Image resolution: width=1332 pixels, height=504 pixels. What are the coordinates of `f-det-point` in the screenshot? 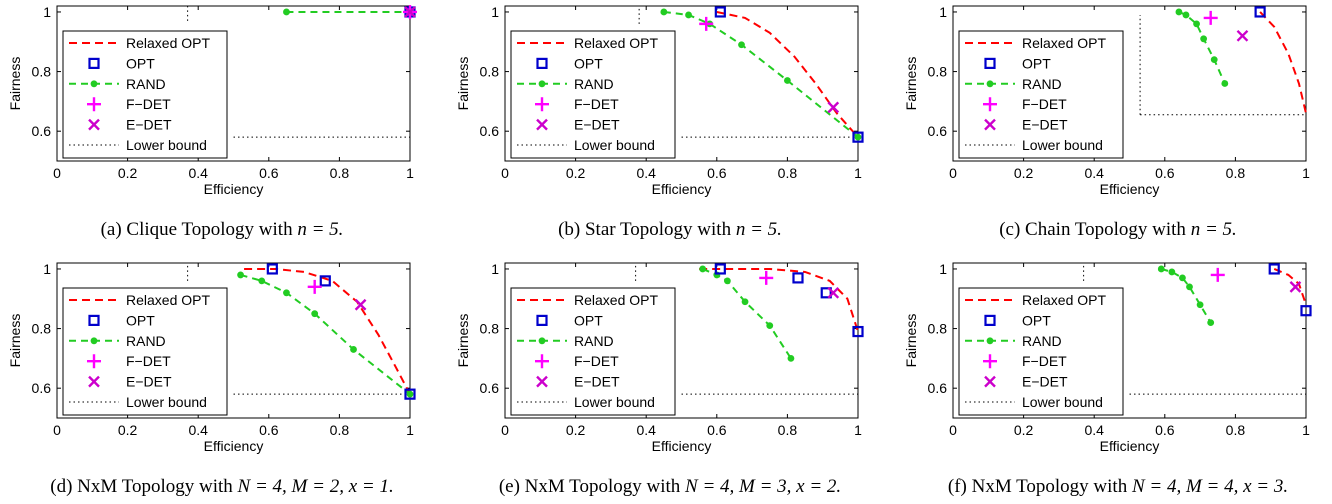 It's located at (706, 23).